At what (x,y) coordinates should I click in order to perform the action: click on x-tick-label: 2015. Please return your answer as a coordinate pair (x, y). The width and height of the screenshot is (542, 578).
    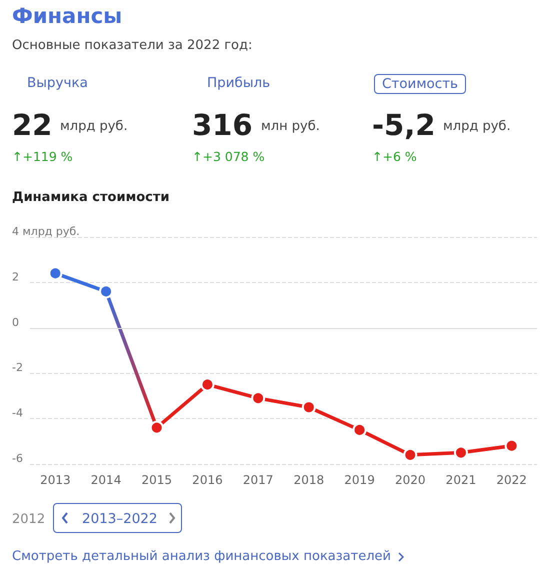
    Looking at the image, I should click on (156, 480).